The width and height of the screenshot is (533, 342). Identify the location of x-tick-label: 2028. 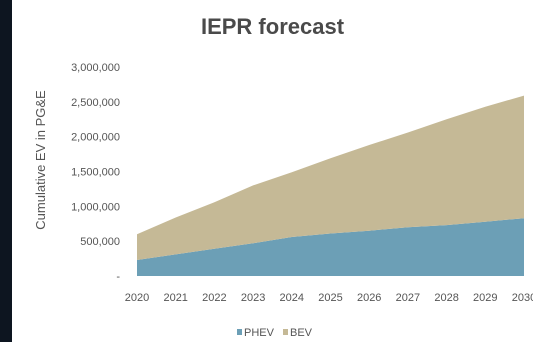
(446, 298).